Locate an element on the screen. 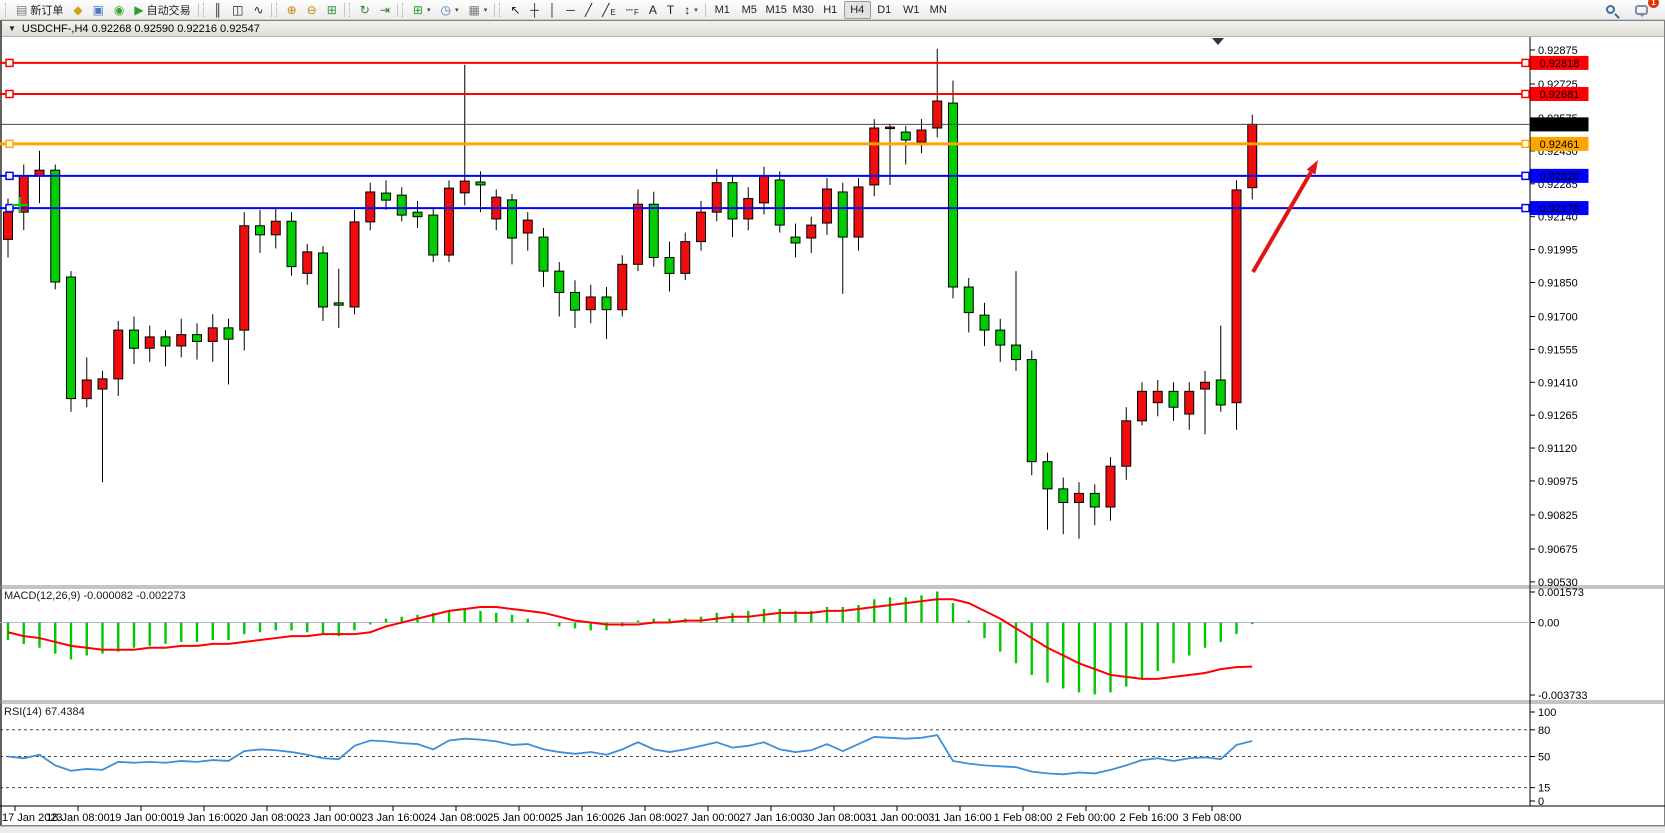 The image size is (1665, 833). horizontal-line-icon: ─ is located at coordinates (570, 9).